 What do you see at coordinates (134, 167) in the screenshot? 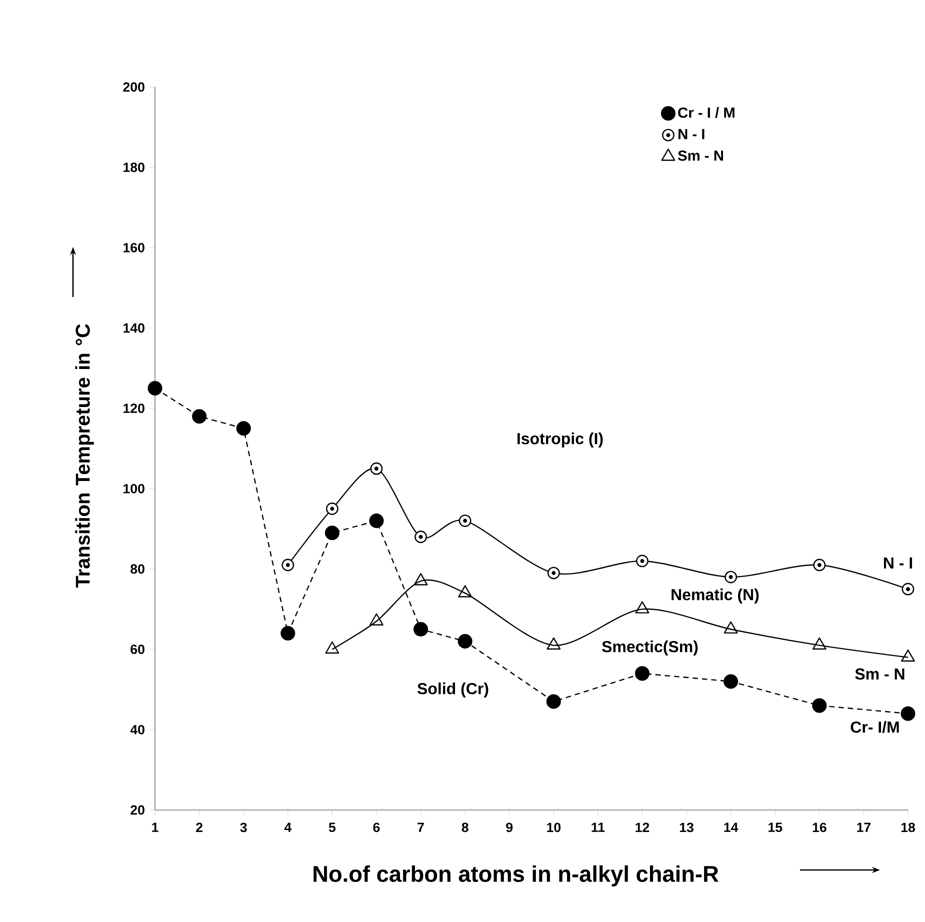
I see `y-tick-label: 180` at bounding box center [134, 167].